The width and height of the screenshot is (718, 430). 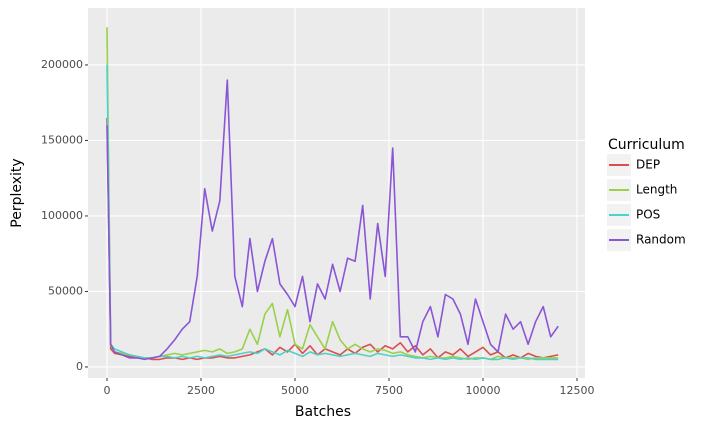 I want to click on x-tick-label: 2500, so click(x=201, y=390).